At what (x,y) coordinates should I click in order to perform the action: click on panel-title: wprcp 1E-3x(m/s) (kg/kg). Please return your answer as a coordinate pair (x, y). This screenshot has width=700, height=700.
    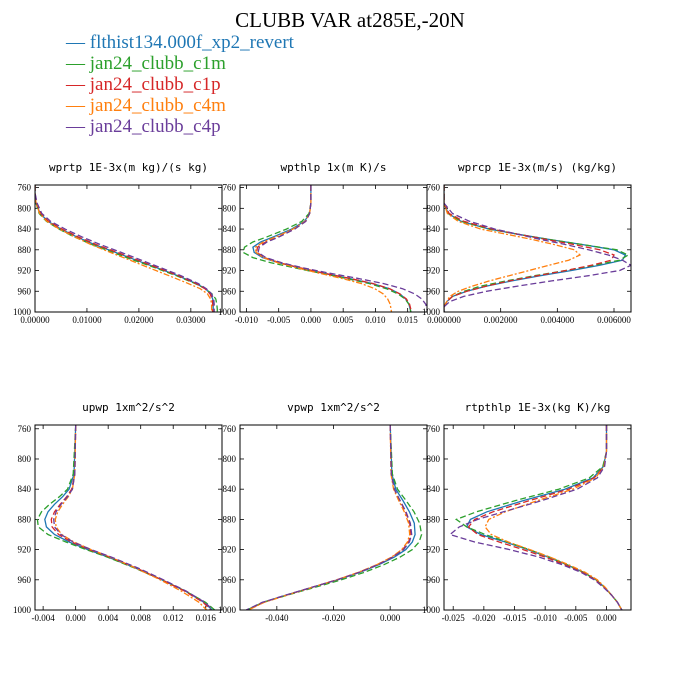
    Looking at the image, I should click on (537, 167).